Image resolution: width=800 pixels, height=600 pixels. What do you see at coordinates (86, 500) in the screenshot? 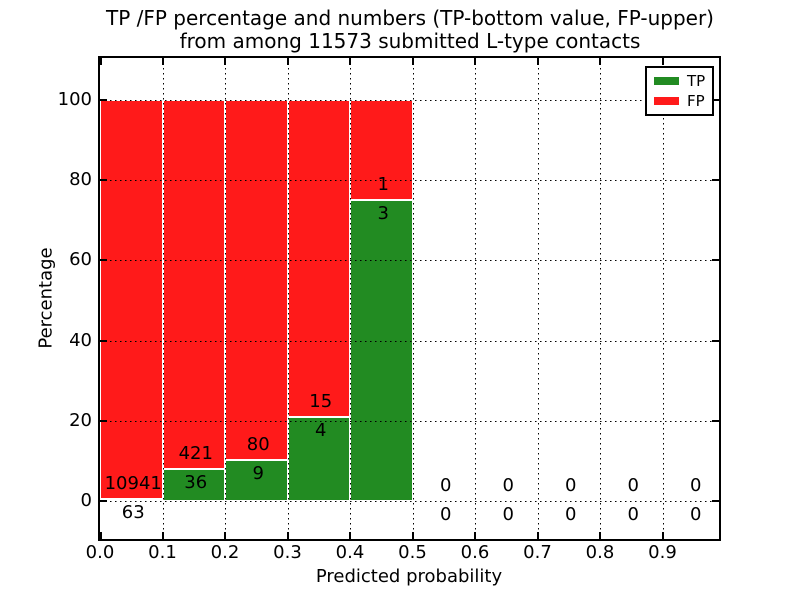
I see `y-tick-label: 0` at bounding box center [86, 500].